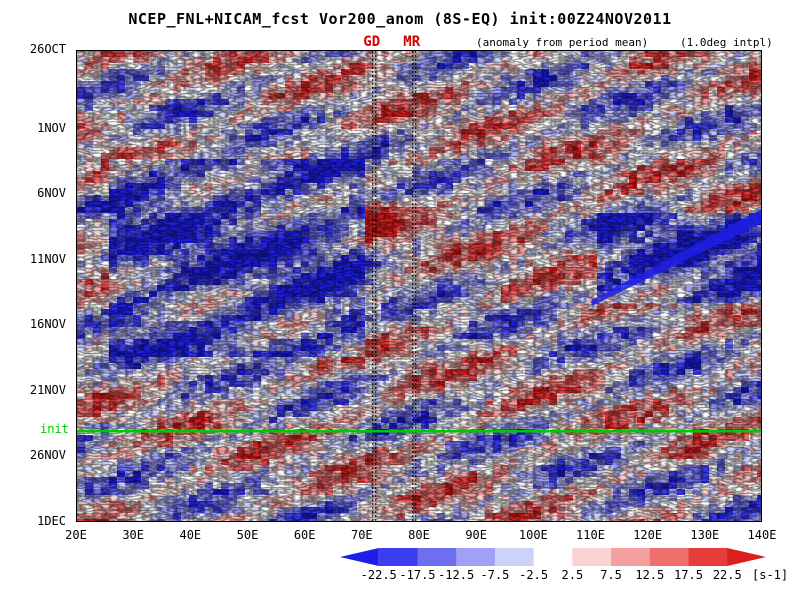 Image resolution: width=800 pixels, height=600 pixels. Describe the element at coordinates (726, 42) in the screenshot. I see `interpolation-note: (1.0deg intpl)` at that location.